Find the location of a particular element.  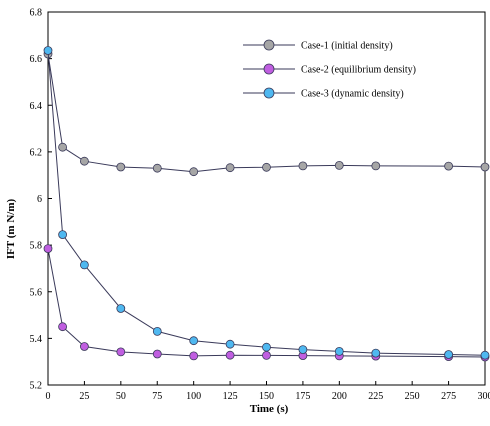

x-tick-label: 275 is located at coordinates (448, 396).